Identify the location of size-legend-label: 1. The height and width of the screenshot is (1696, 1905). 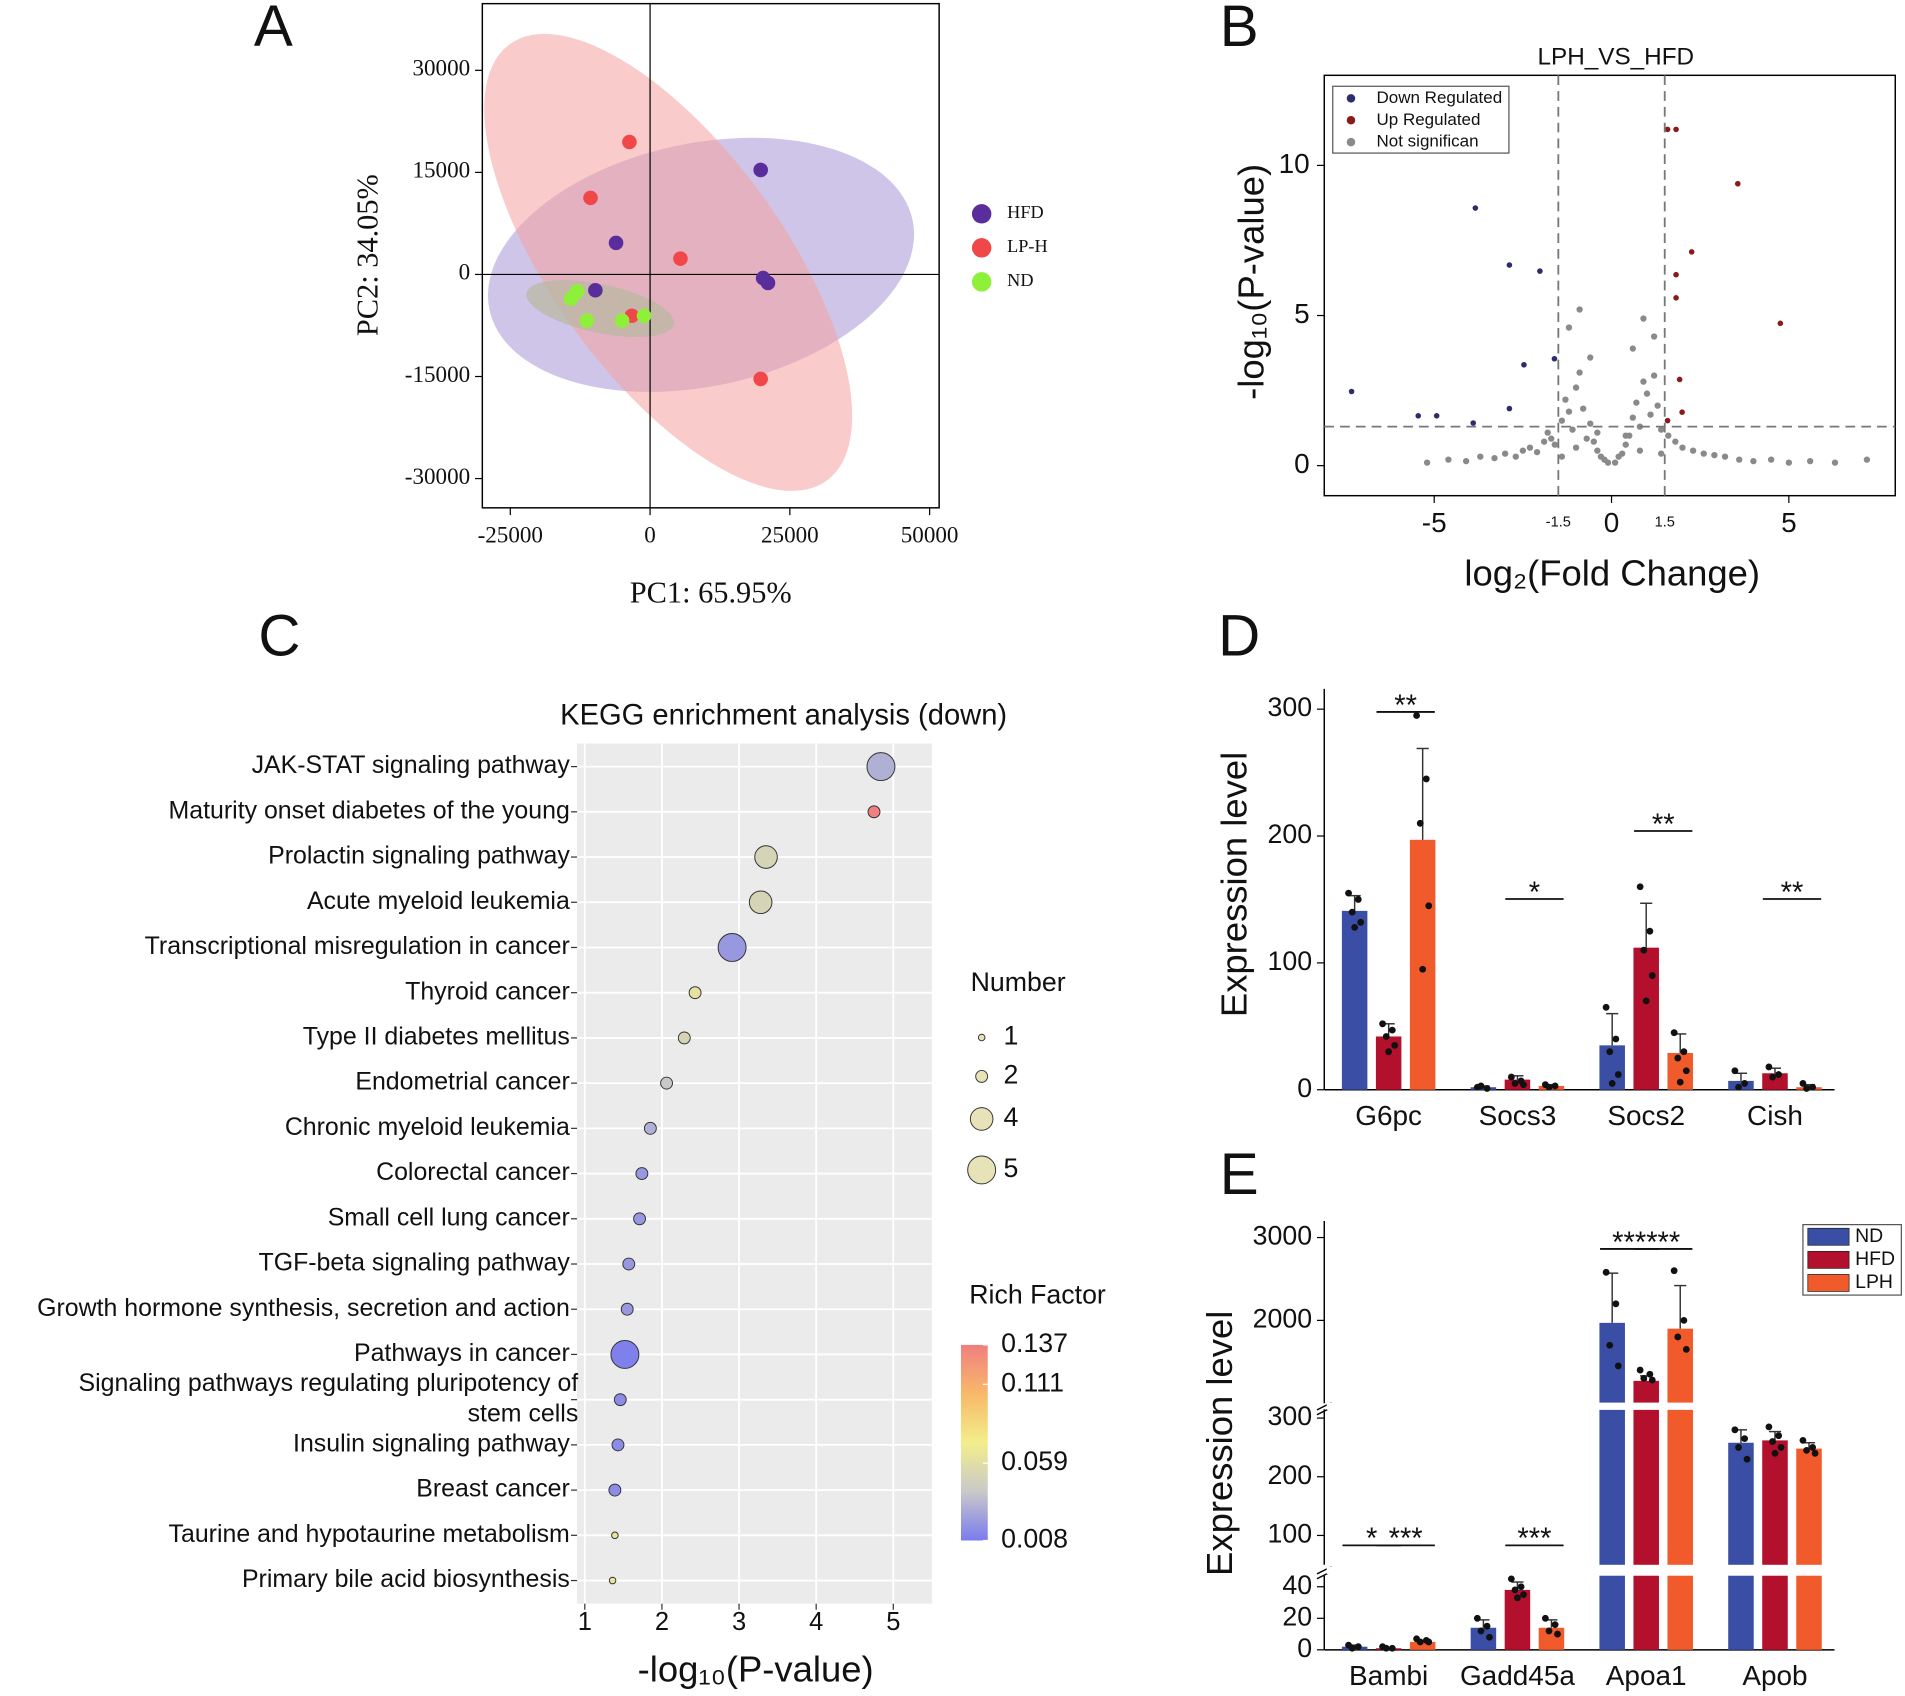
(1011, 1036).